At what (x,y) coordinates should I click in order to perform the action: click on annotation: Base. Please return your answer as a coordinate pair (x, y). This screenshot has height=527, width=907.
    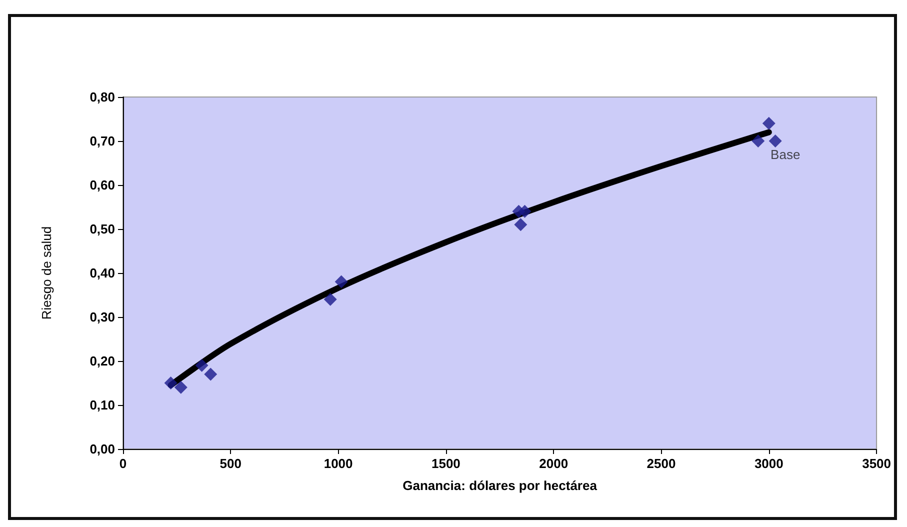
    Looking at the image, I should click on (785, 154).